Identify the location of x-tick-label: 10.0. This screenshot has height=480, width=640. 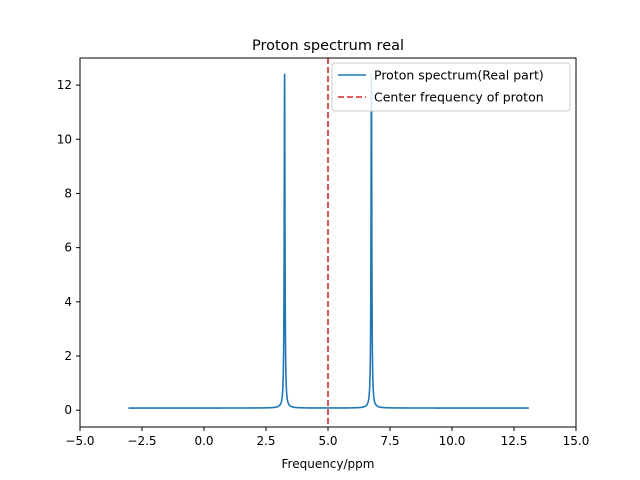
(452, 441).